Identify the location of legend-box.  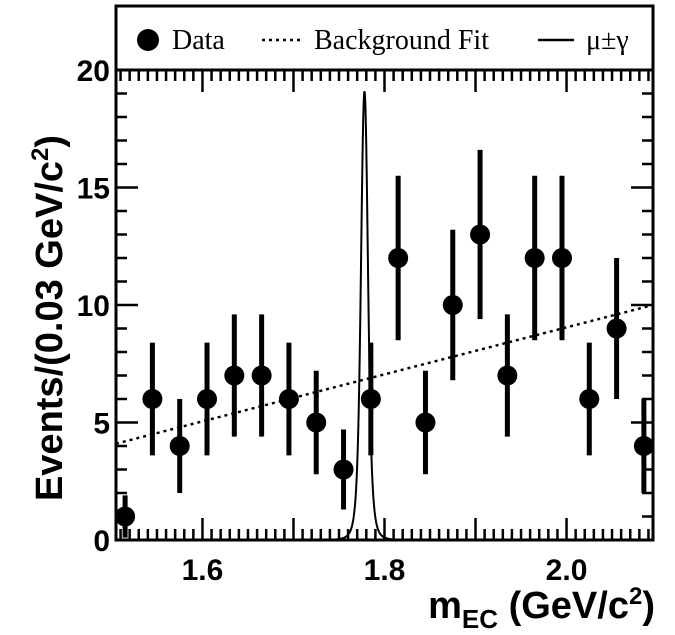
(384, 38).